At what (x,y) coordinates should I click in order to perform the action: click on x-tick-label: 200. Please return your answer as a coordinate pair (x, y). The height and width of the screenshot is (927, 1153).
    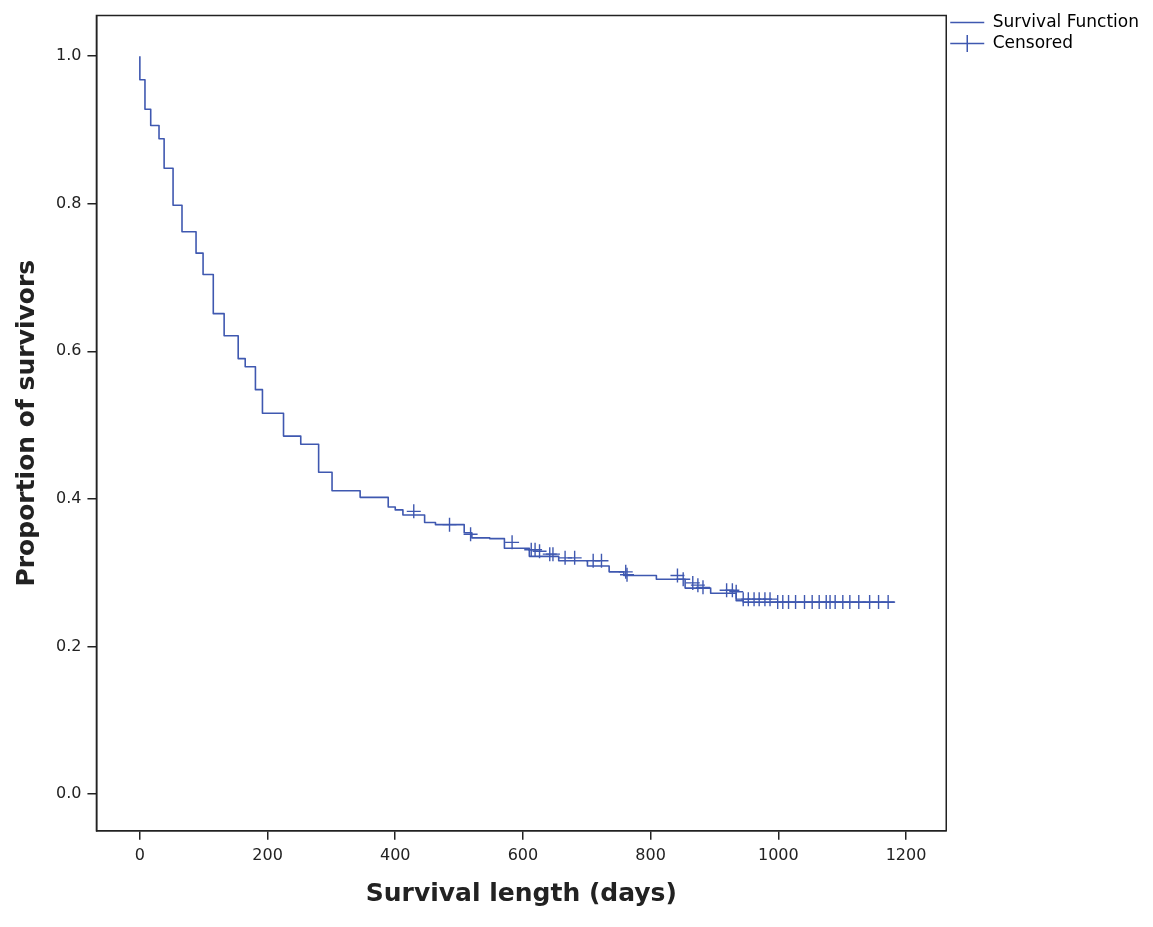
    Looking at the image, I should click on (267, 854).